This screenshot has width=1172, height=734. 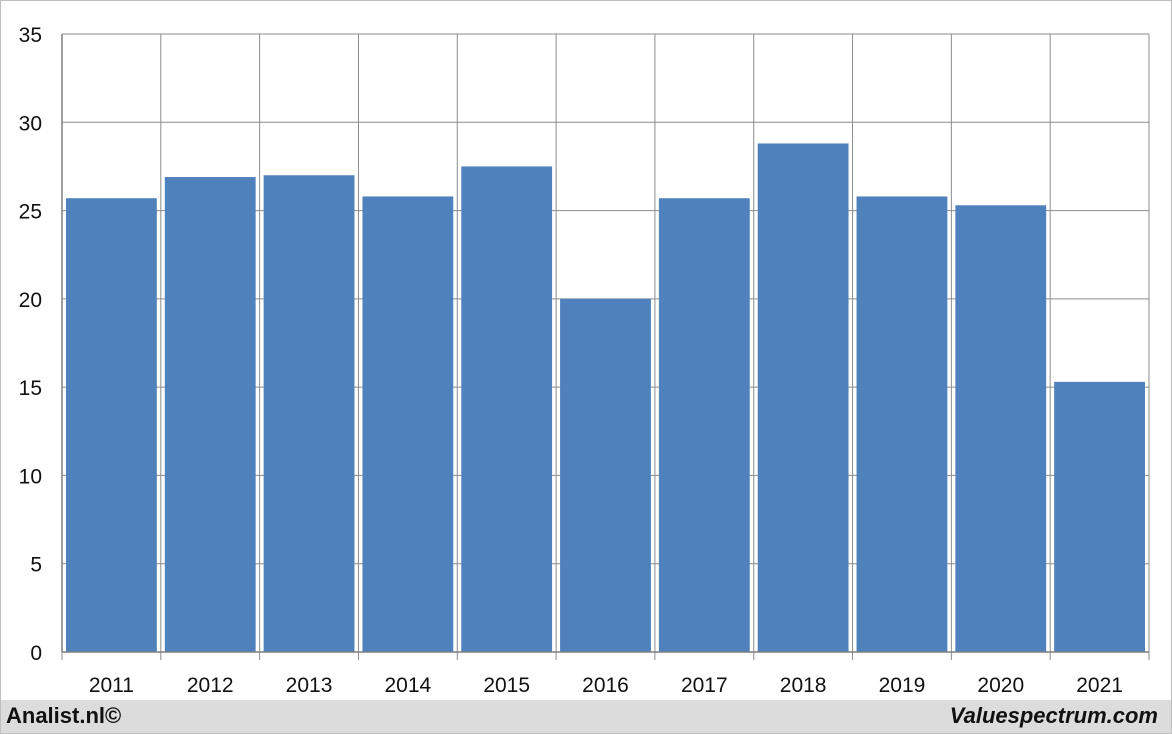 What do you see at coordinates (30, 388) in the screenshot?
I see `y-tick-label: 15` at bounding box center [30, 388].